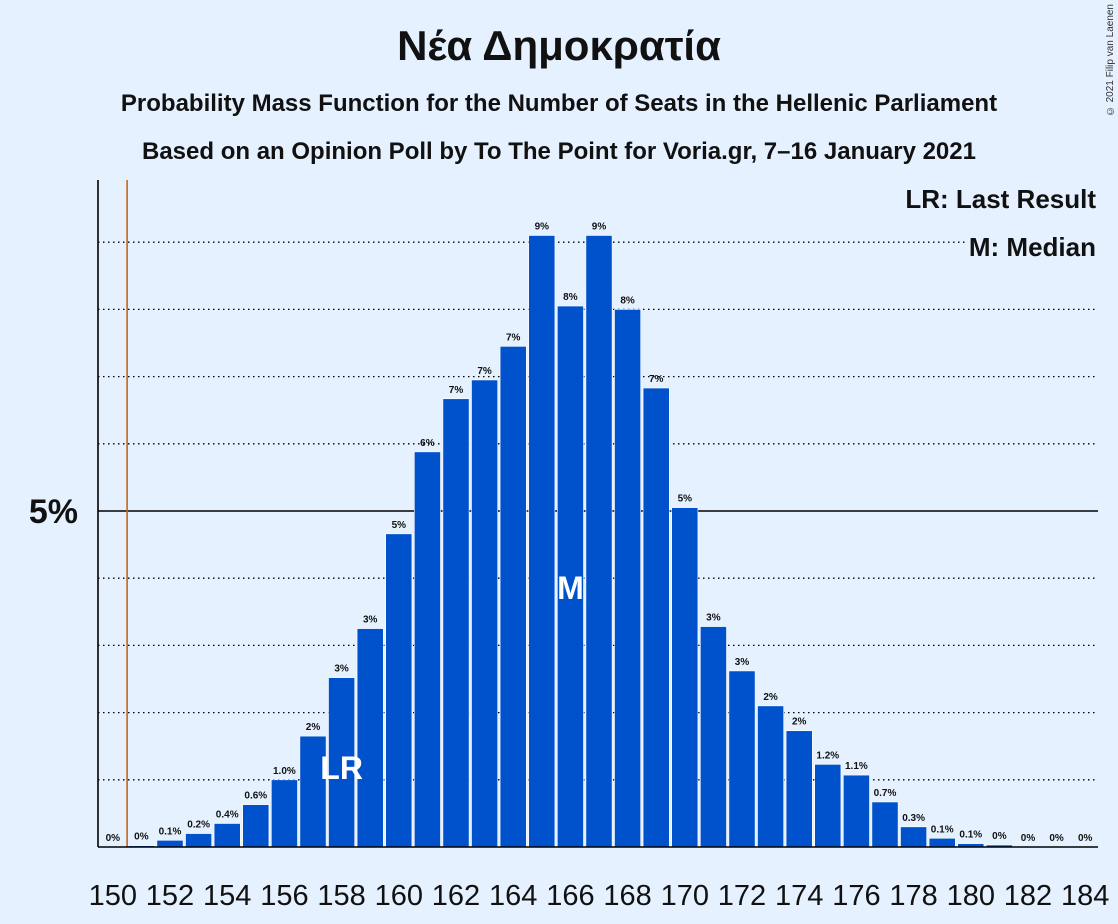 The width and height of the screenshot is (1118, 924). I want to click on data-label-seat-153: 0.2%, so click(198, 825).